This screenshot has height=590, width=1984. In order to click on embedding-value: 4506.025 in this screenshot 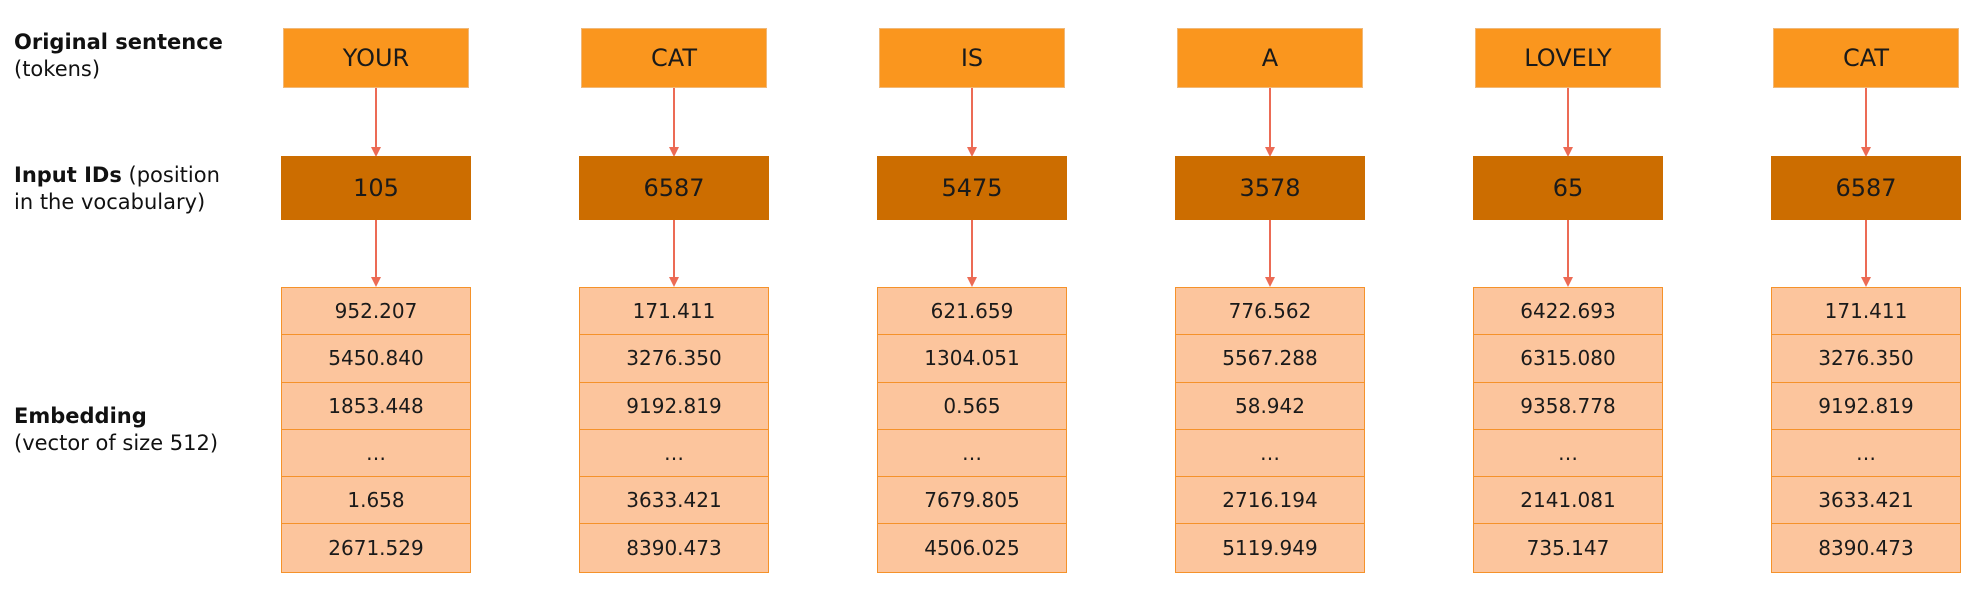, I will do `click(972, 548)`.